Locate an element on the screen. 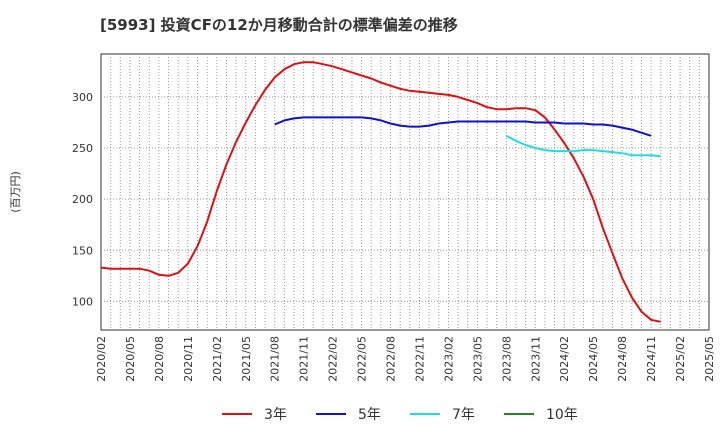 This screenshot has height=440, width=720. x-tick-label: 2025/02 is located at coordinates (680, 359).